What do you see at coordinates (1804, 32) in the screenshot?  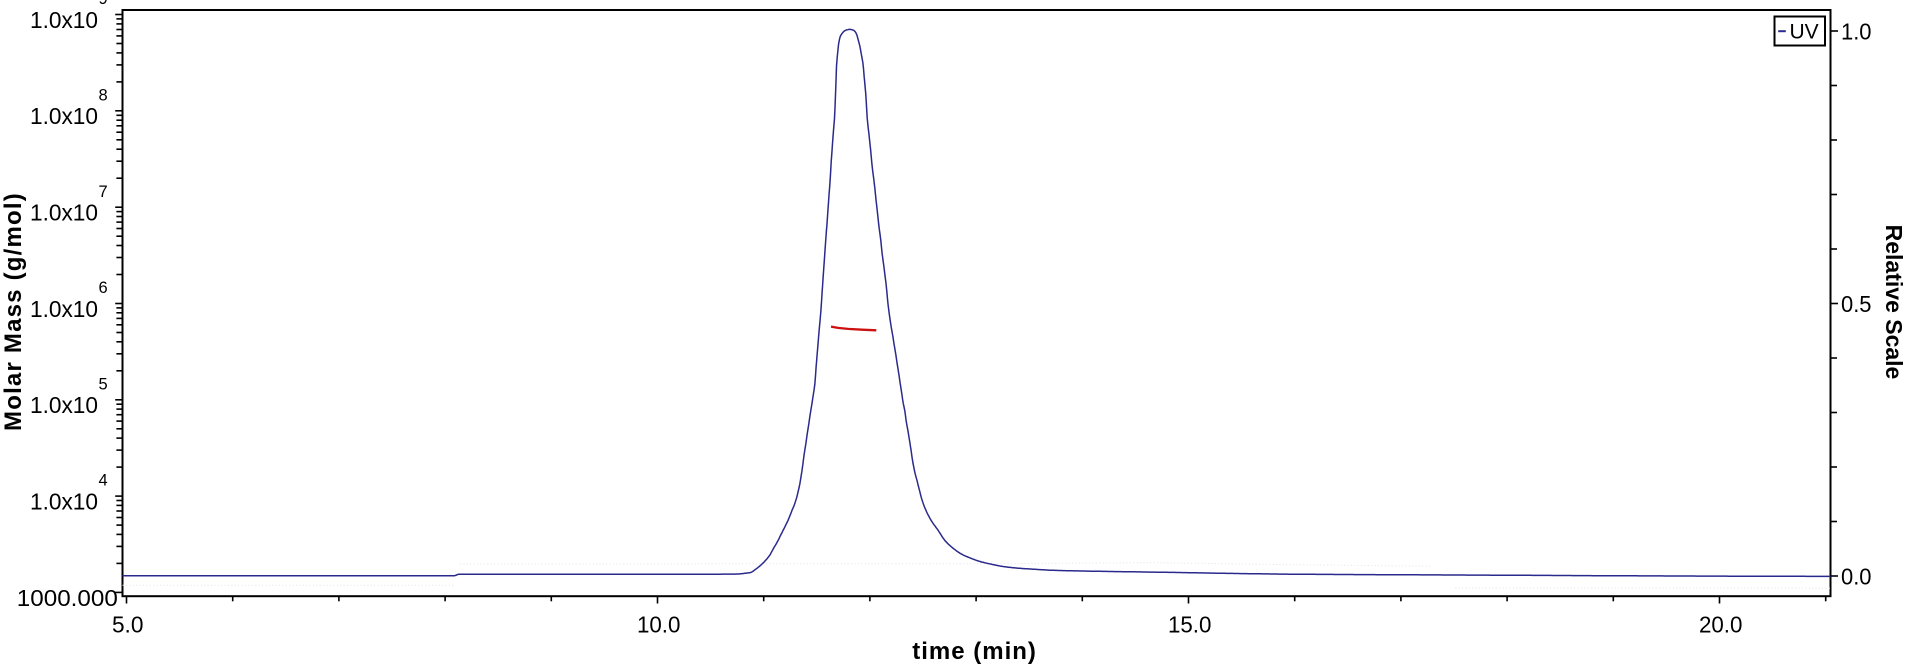 I see `svg-text: UV` at bounding box center [1804, 32].